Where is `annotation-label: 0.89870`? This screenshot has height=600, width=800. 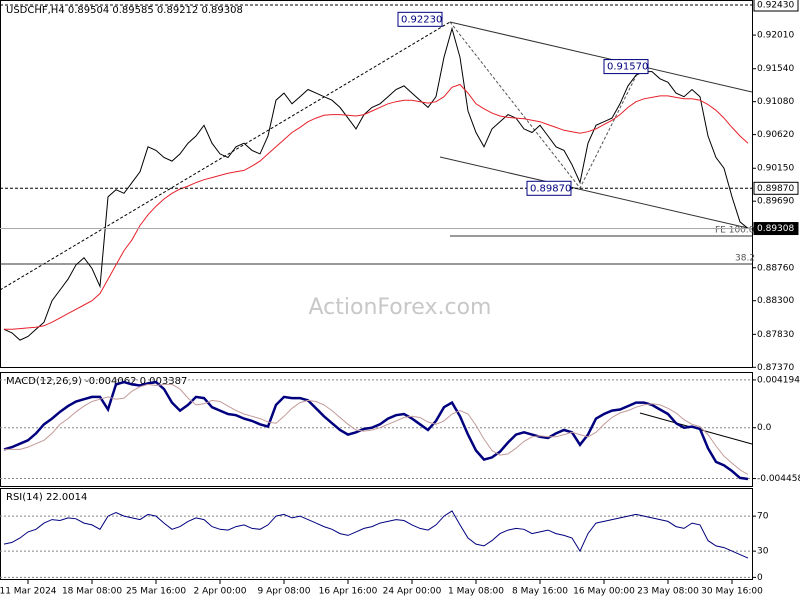
annotation-label: 0.89870 is located at coordinates (550, 188).